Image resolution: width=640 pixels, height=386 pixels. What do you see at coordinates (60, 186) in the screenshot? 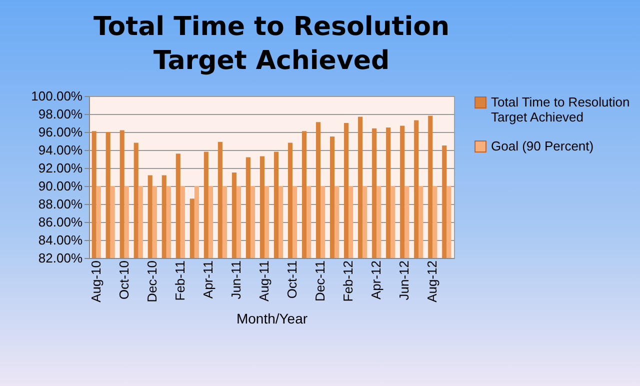
I see `y-tick-label: 90.00%` at bounding box center [60, 186].